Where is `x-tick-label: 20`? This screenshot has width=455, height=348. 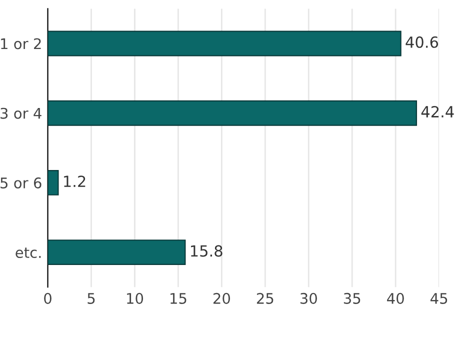
x-tick-label: 20 is located at coordinates (221, 298).